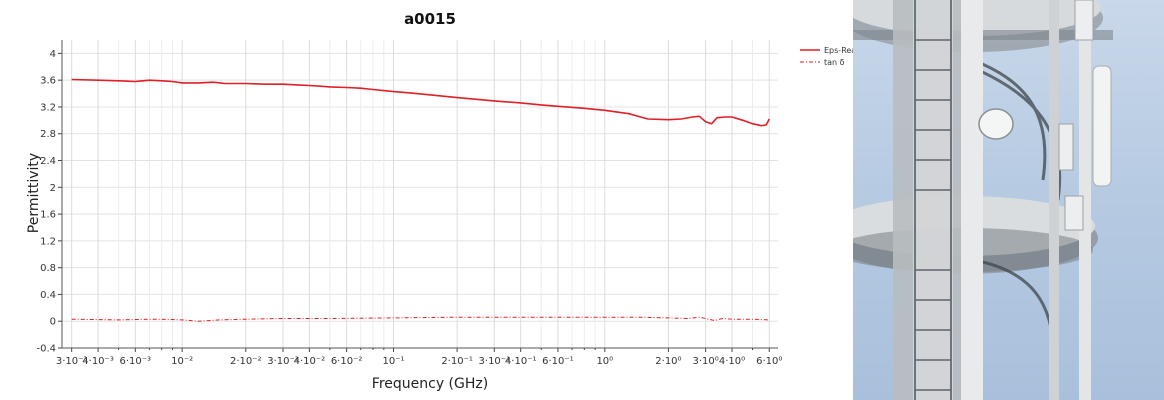 The width and height of the screenshot is (1164, 400). What do you see at coordinates (48, 241) in the screenshot?
I see `y-tick-label: 1.2` at bounding box center [48, 241].